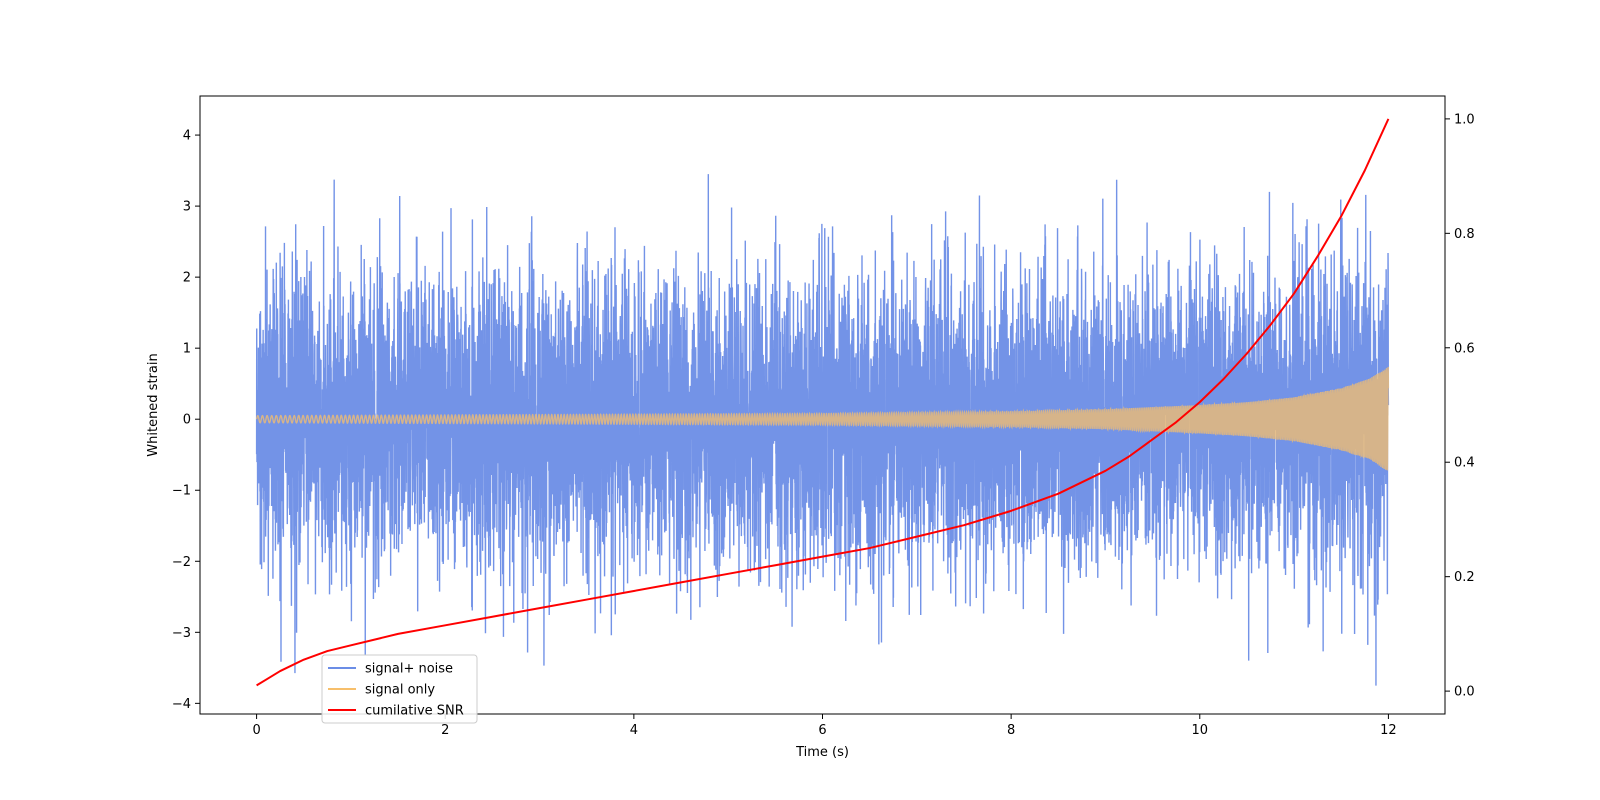  I want to click on y2-tick-label: 0.4, so click(1464, 463).